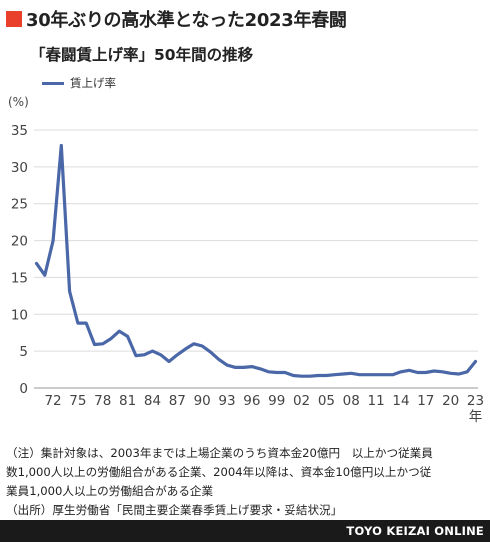  I want to click on x-tick-label: 14, so click(400, 401).